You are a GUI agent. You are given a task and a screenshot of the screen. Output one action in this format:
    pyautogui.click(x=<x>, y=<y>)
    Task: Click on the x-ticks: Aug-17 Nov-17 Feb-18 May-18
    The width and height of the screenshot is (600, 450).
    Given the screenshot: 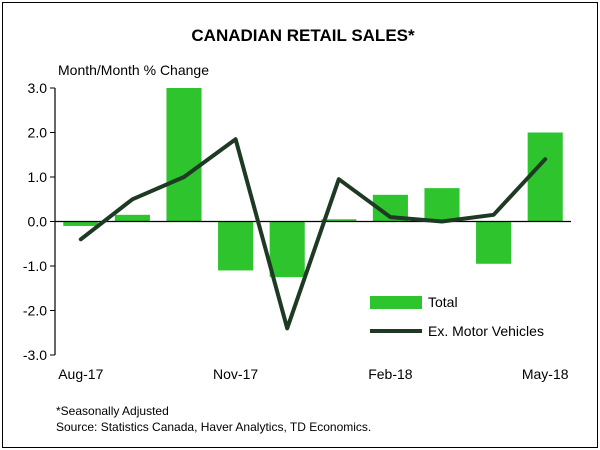 What is the action you would take?
    pyautogui.click(x=313, y=374)
    